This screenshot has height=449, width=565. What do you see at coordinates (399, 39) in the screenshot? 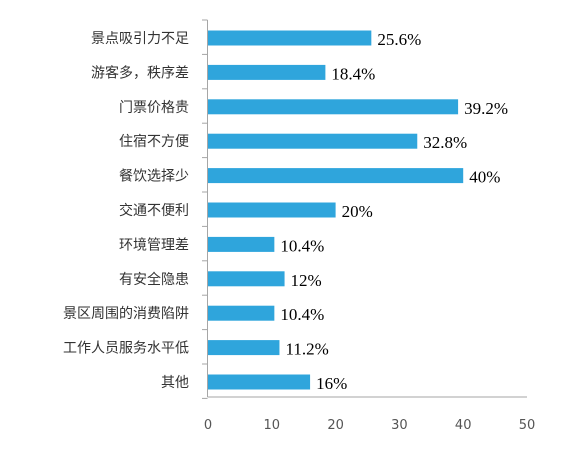
I see `data-label: 25.6%` at bounding box center [399, 39].